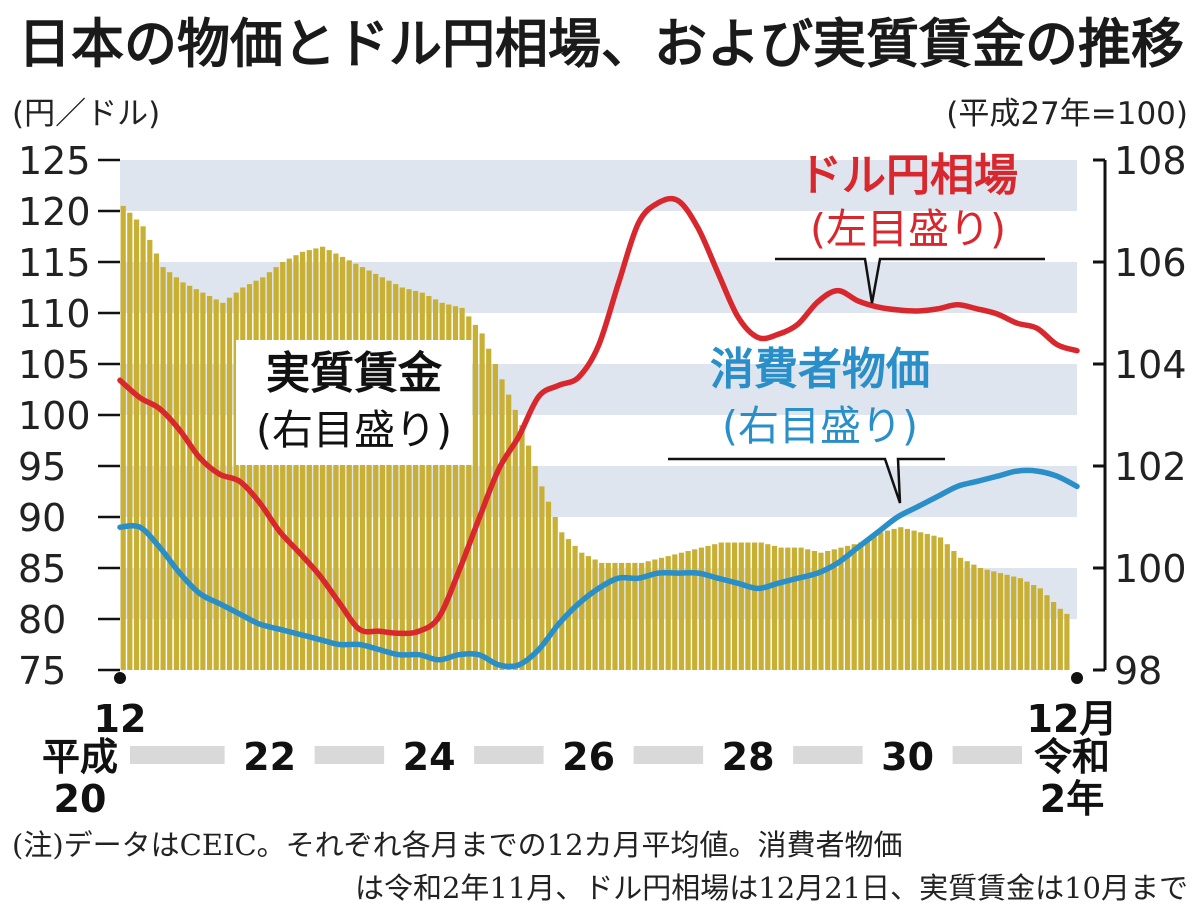 The image size is (1200, 919). I want to click on left-tick-label: 75, so click(42, 671).